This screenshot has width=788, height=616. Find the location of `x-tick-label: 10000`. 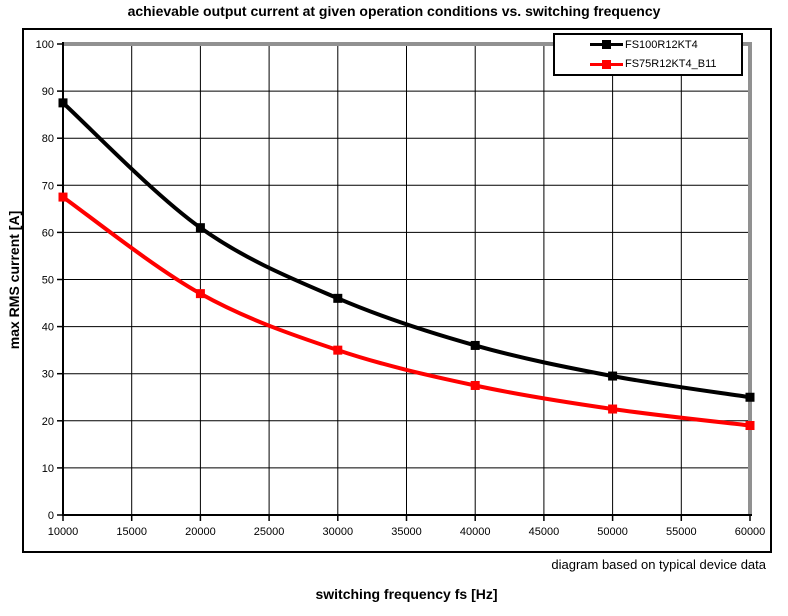

x-tick-label: 10000 is located at coordinates (63, 532).